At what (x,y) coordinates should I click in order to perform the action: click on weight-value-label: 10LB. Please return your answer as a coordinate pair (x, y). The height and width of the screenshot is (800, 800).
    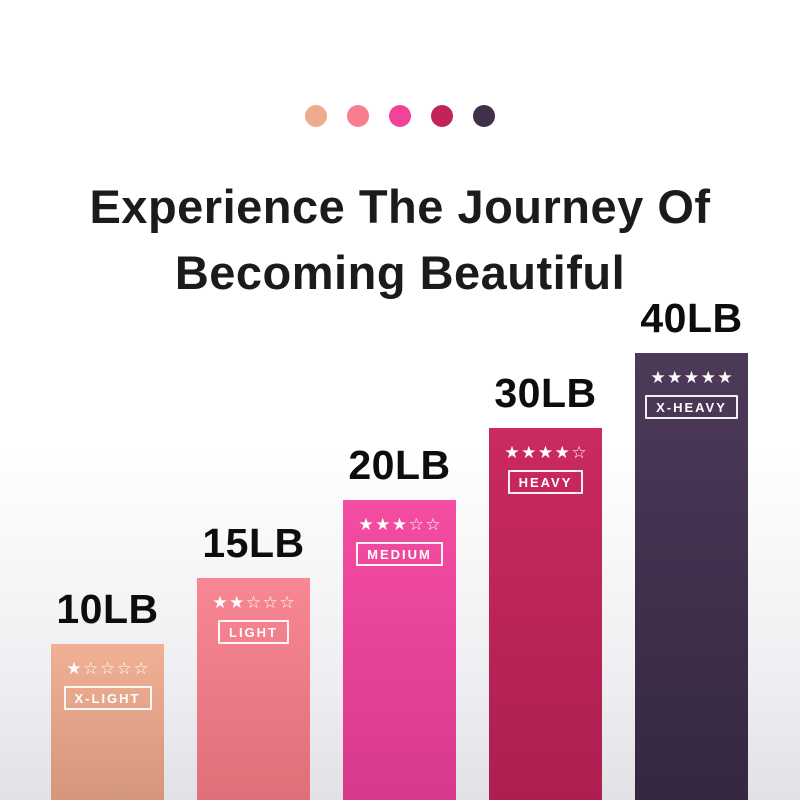
    Looking at the image, I should click on (107, 609).